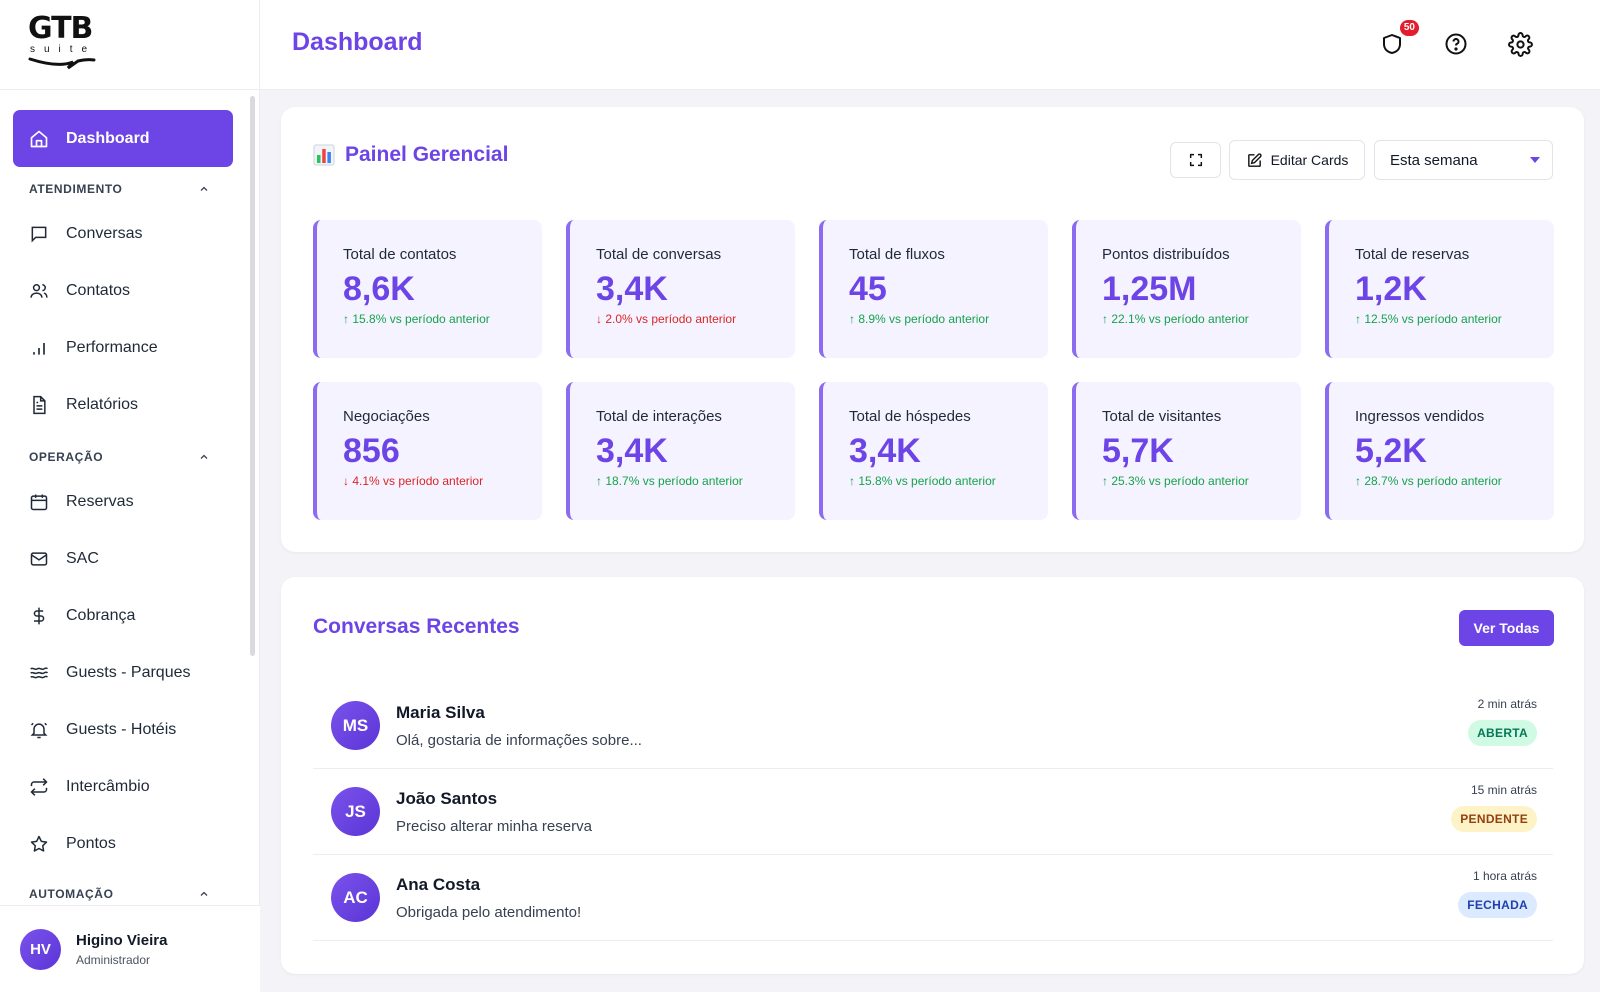 The image size is (1600, 992). Describe the element at coordinates (1428, 481) in the screenshot. I see `stat-change: ↑ 28.7% vs período anterior` at that location.